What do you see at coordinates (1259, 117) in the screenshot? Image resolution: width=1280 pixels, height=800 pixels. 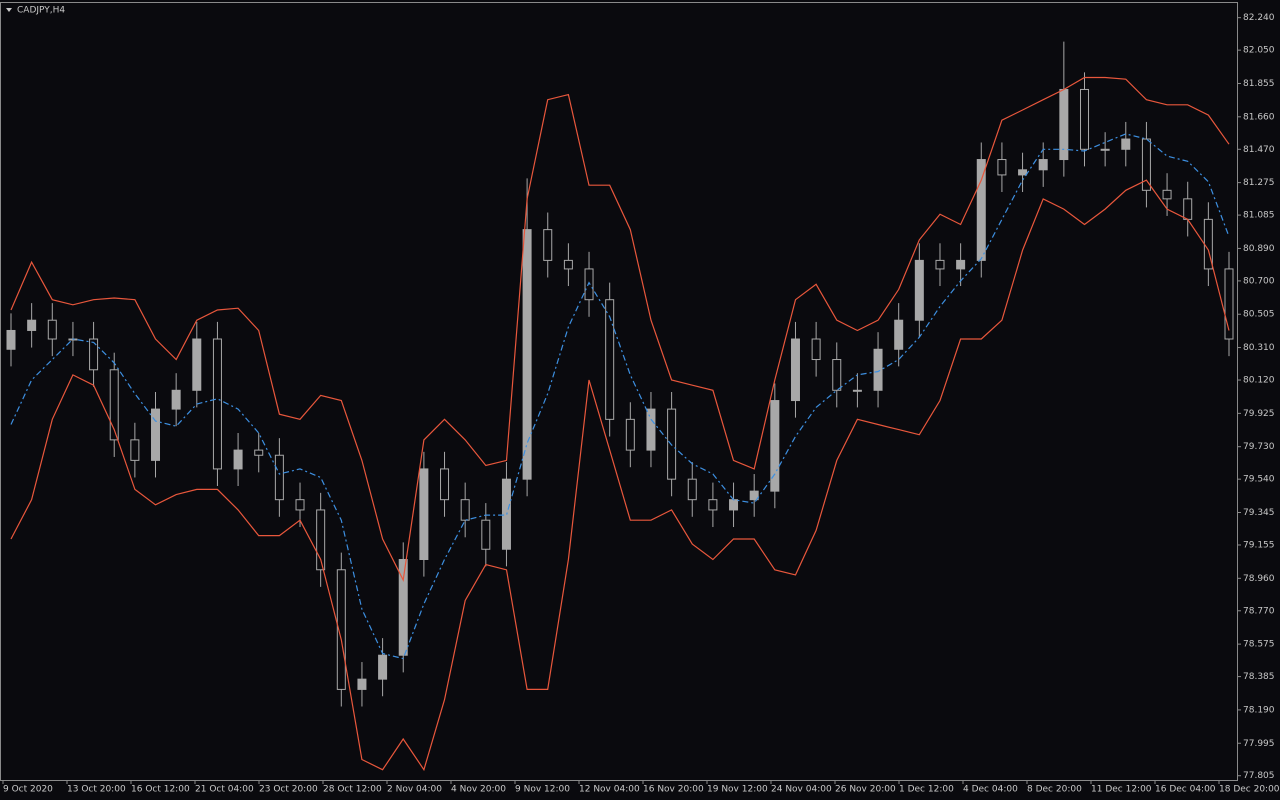 I see `y-tick-label: 81.660` at bounding box center [1259, 117].